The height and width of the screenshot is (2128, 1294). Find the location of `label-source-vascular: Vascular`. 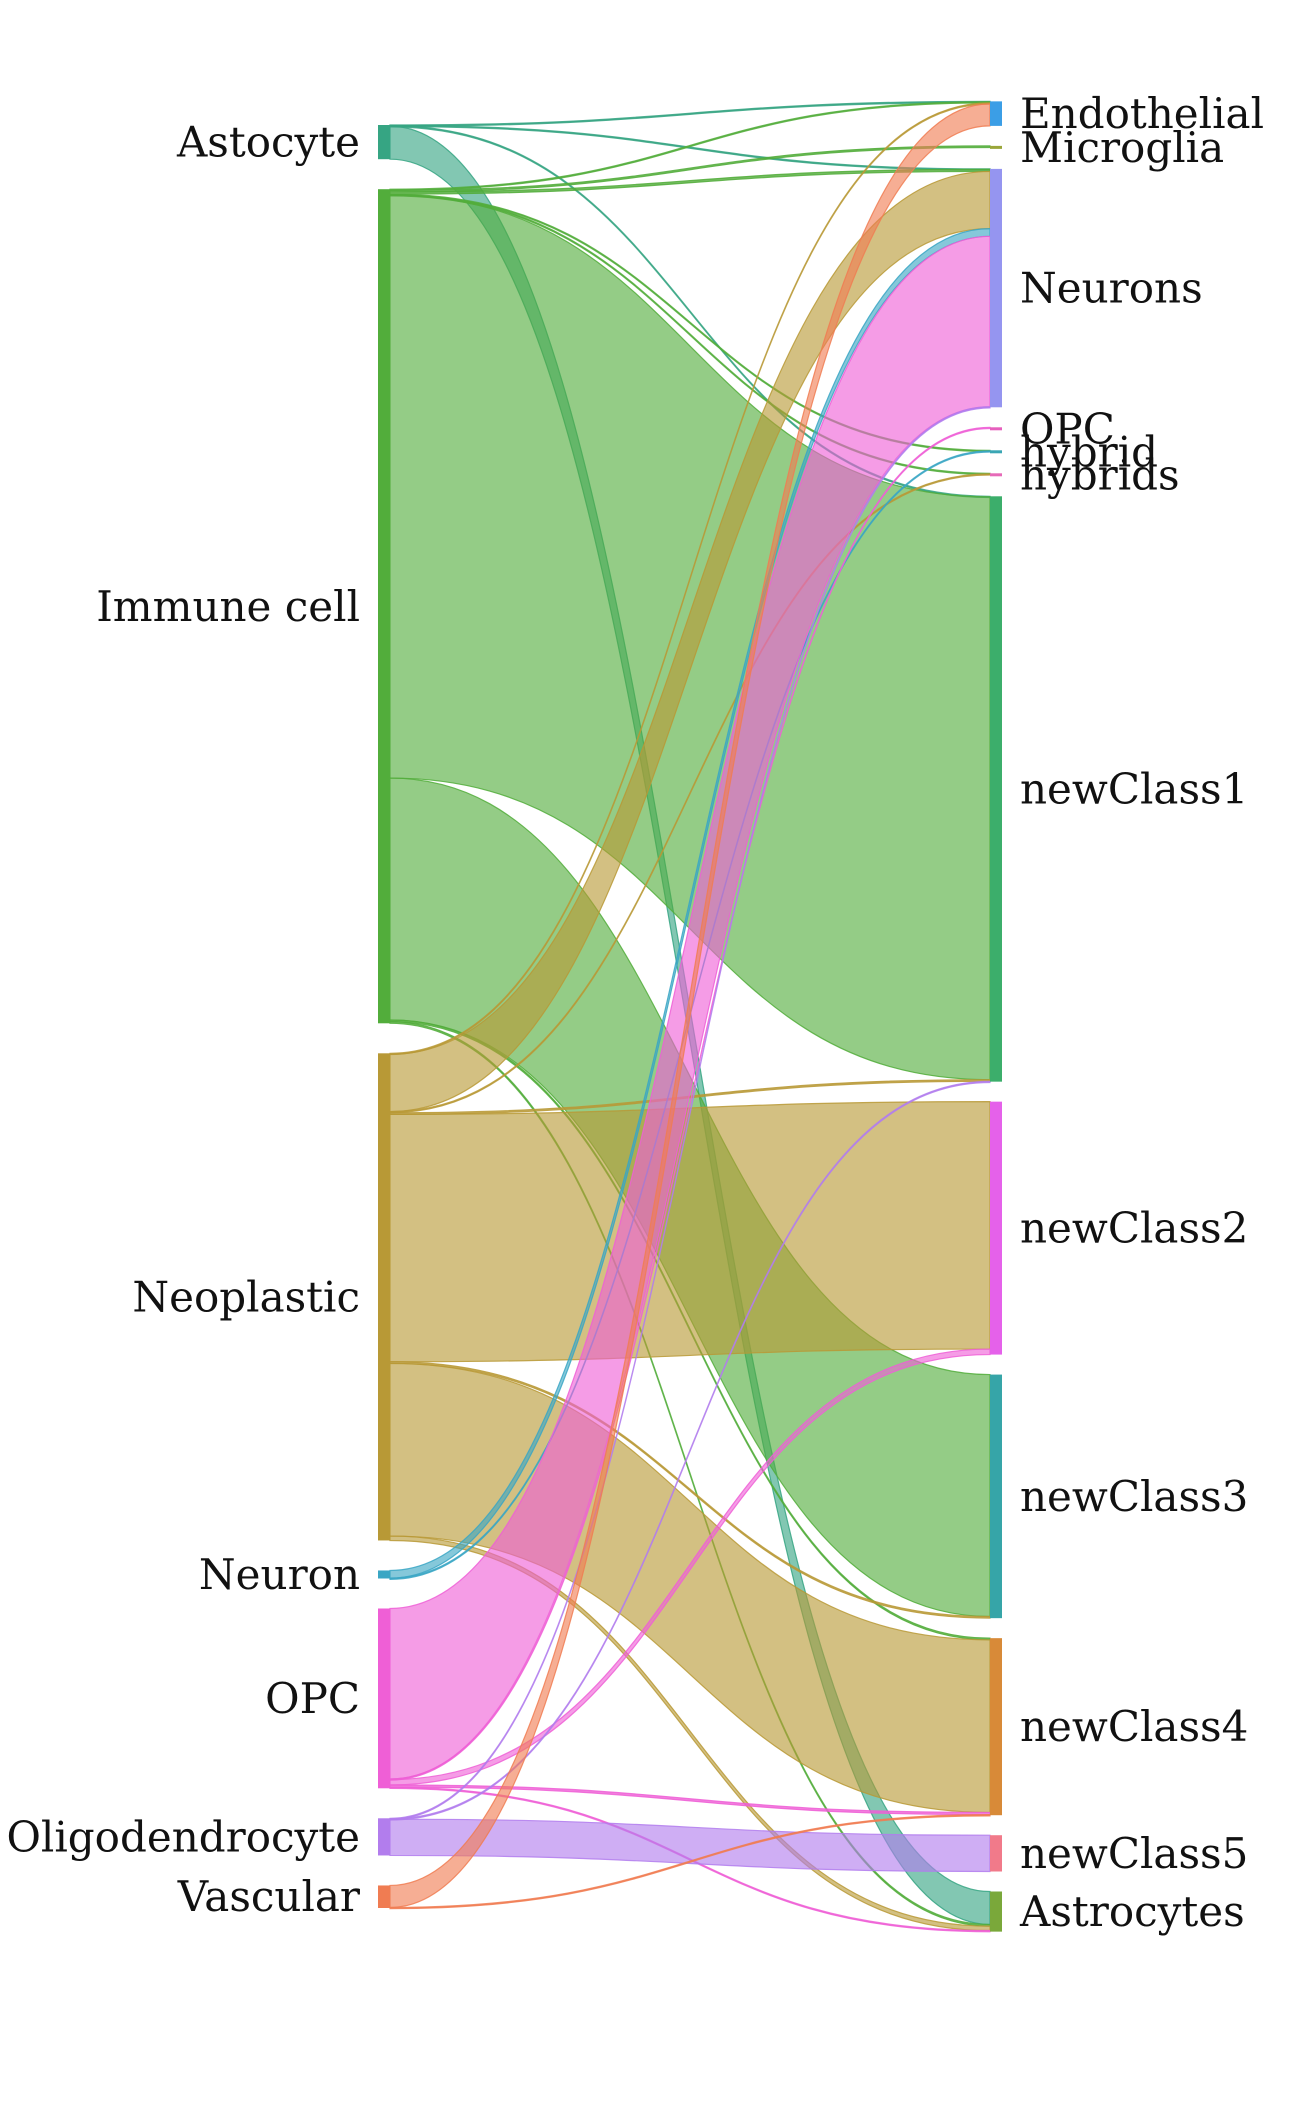

label-source-vascular: Vascular is located at coordinates (269, 1896).